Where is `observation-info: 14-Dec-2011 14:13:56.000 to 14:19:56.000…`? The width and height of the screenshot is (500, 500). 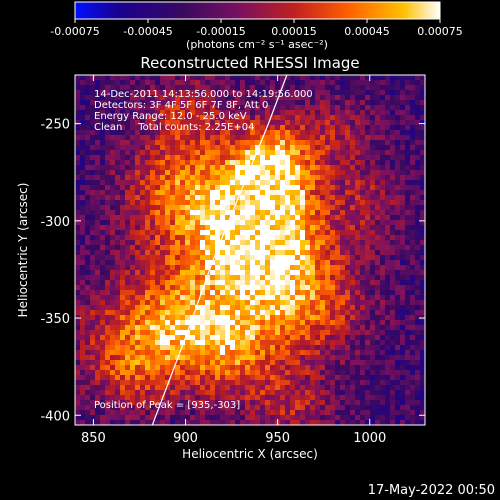 observation-info: 14-Dec-2011 14:13:56.000 to 14:19:56.000… is located at coordinates (203, 111).